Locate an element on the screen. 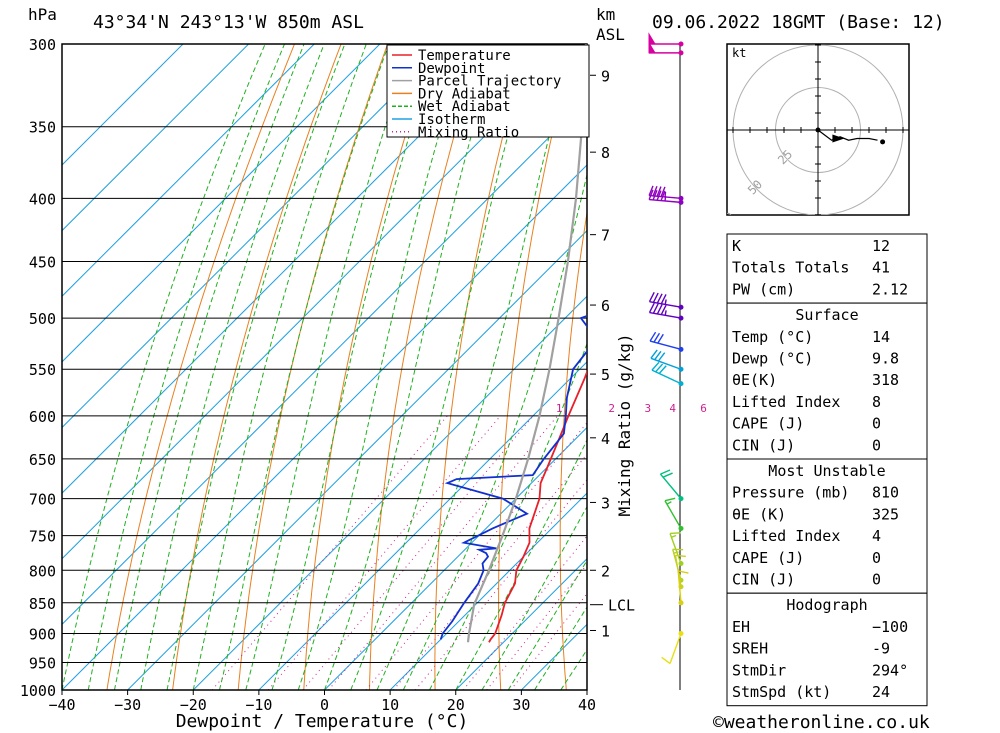 This screenshot has width=1000, height=733. table-row-value: 41 is located at coordinates (881, 268).